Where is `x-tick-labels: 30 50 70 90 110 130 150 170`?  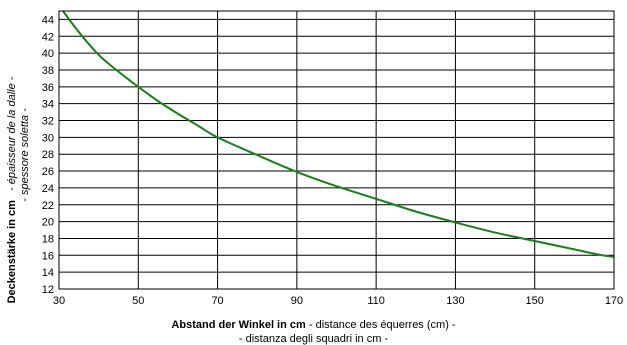 x-tick-labels: 30 50 70 90 110 130 150 170 is located at coordinates (338, 301).